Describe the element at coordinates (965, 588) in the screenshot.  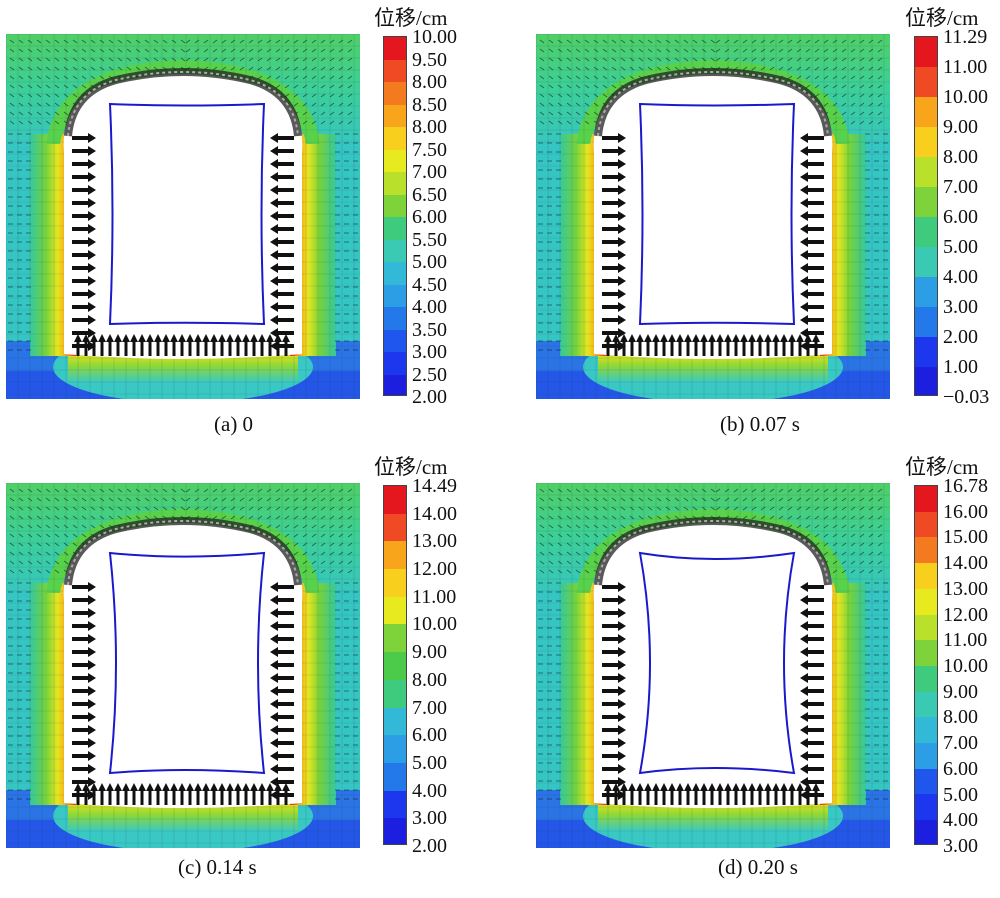
I see `legend-tick-label: 13.00` at that location.